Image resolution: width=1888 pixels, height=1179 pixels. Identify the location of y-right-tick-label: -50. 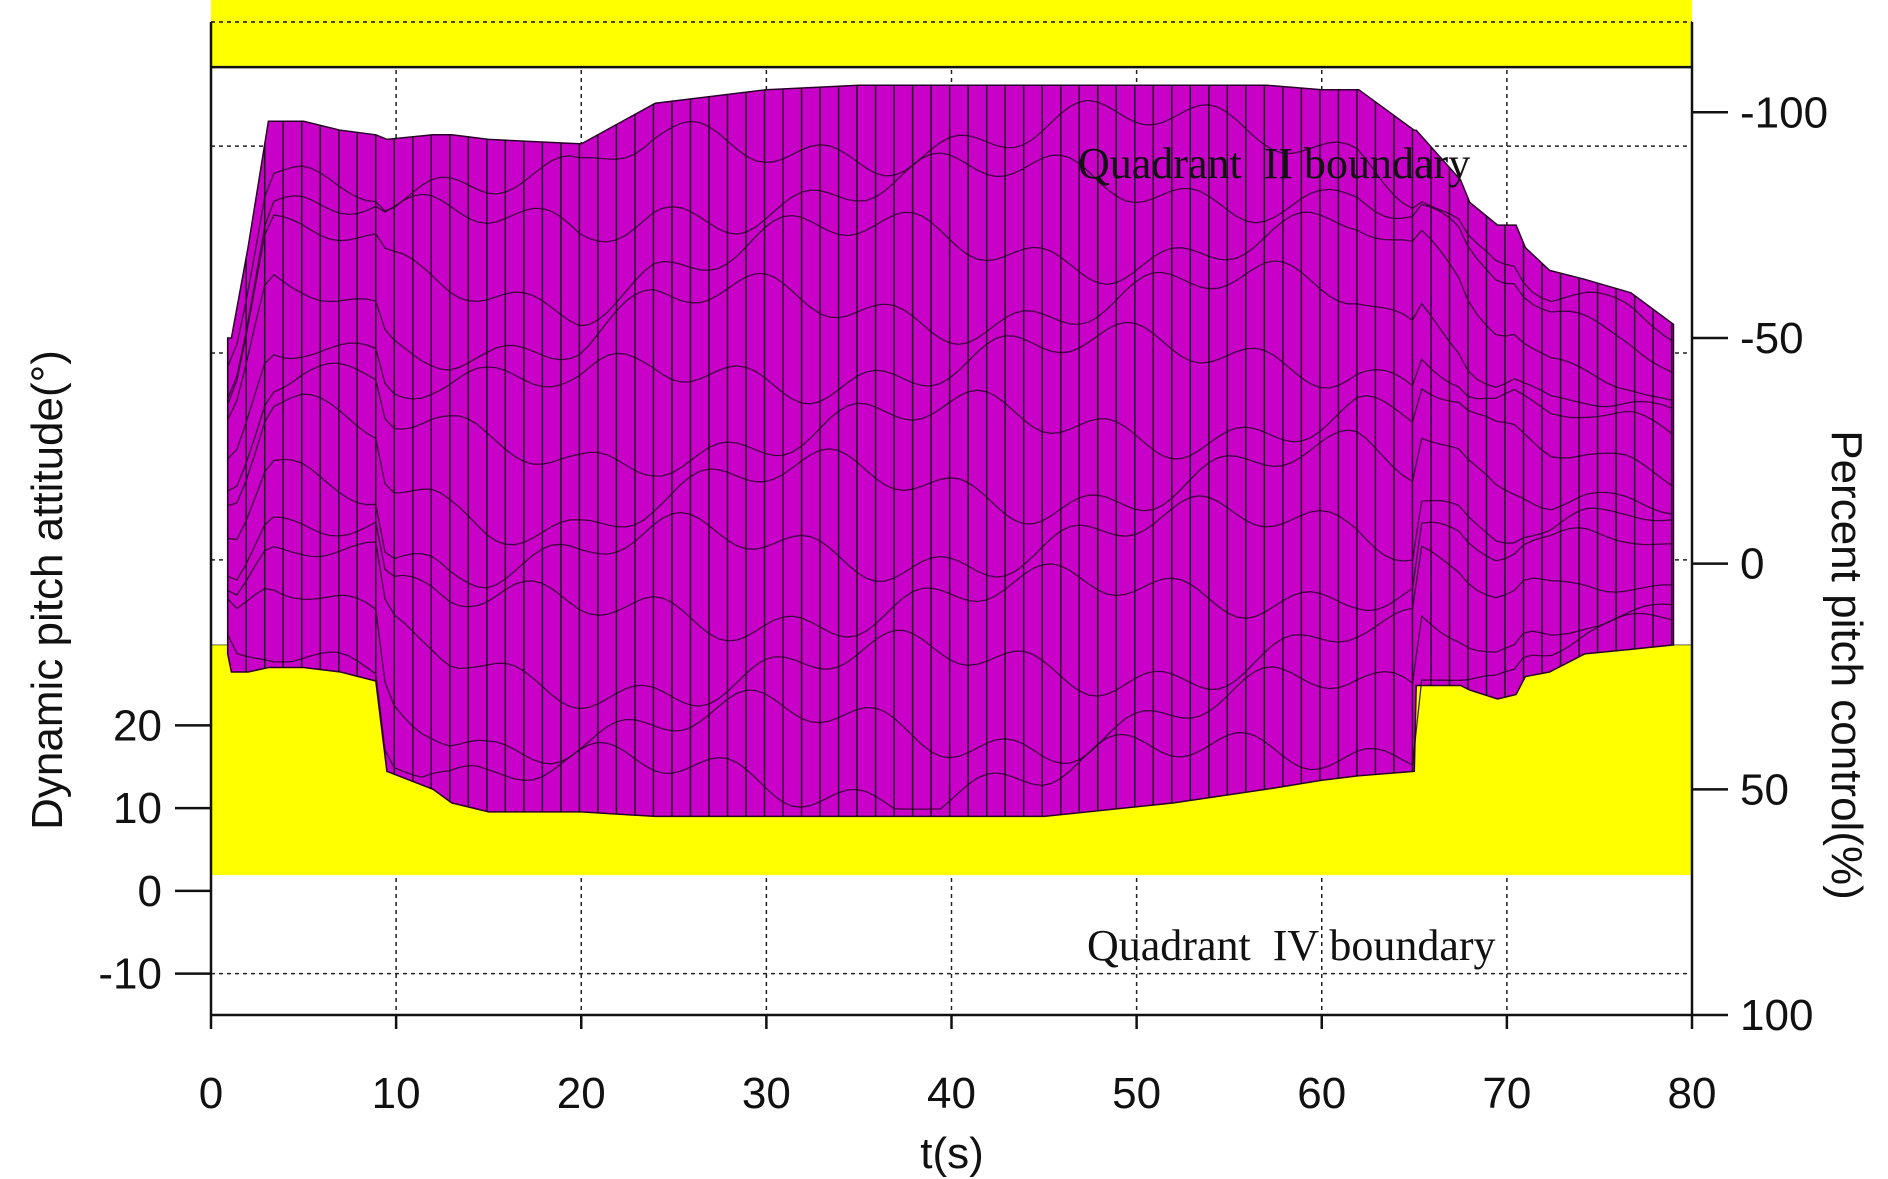
(1772, 338).